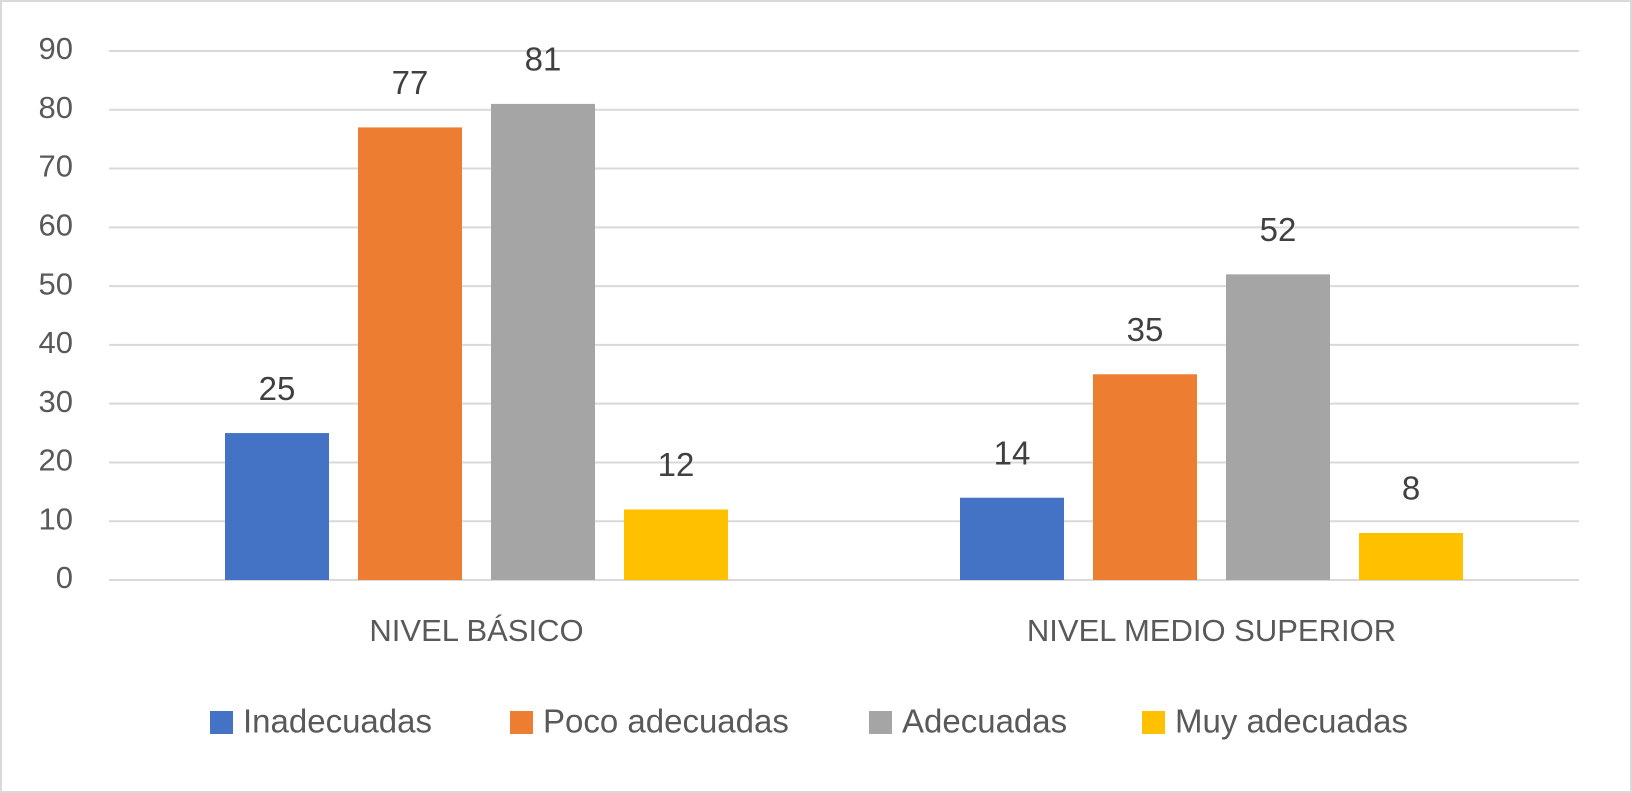  I want to click on data-label: 77, so click(410, 82).